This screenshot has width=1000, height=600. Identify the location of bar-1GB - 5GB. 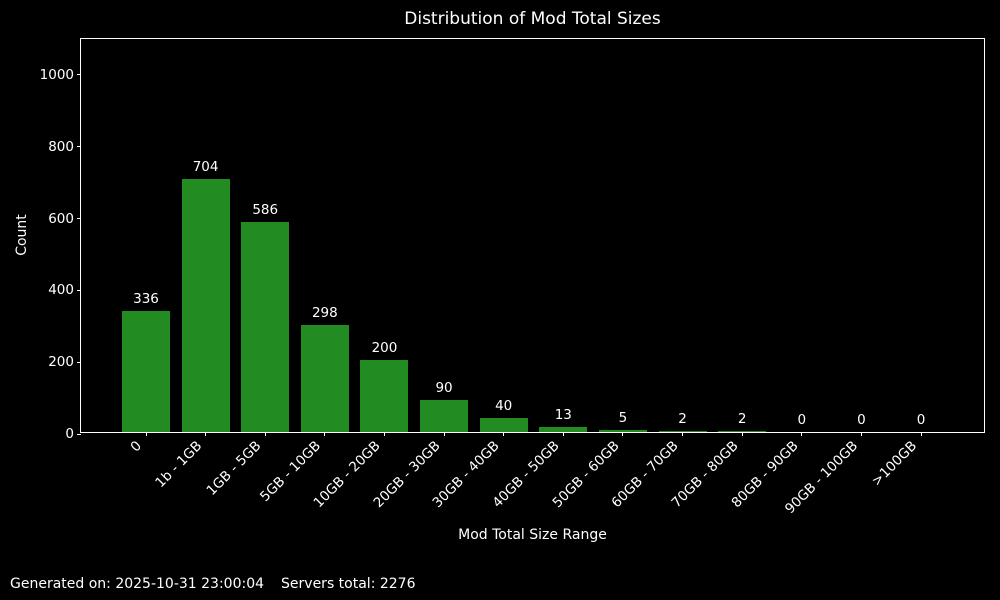
(265, 326).